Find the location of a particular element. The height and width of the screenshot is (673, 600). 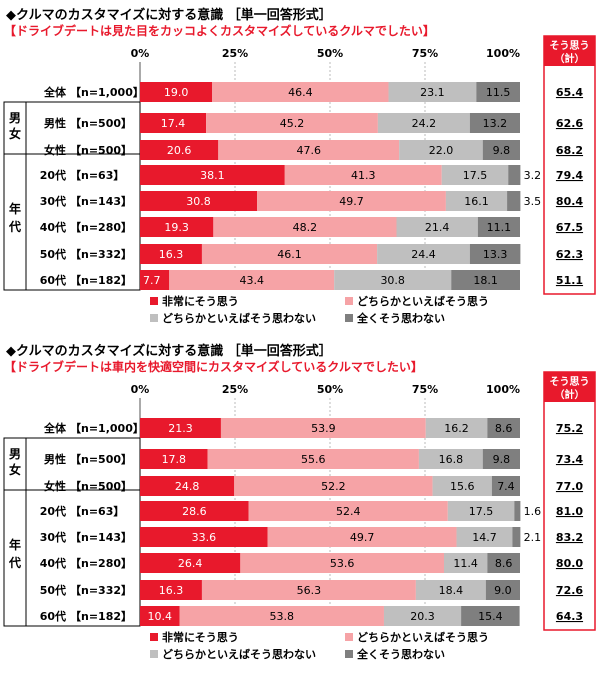

data-label: 19.0 is located at coordinates (176, 92).